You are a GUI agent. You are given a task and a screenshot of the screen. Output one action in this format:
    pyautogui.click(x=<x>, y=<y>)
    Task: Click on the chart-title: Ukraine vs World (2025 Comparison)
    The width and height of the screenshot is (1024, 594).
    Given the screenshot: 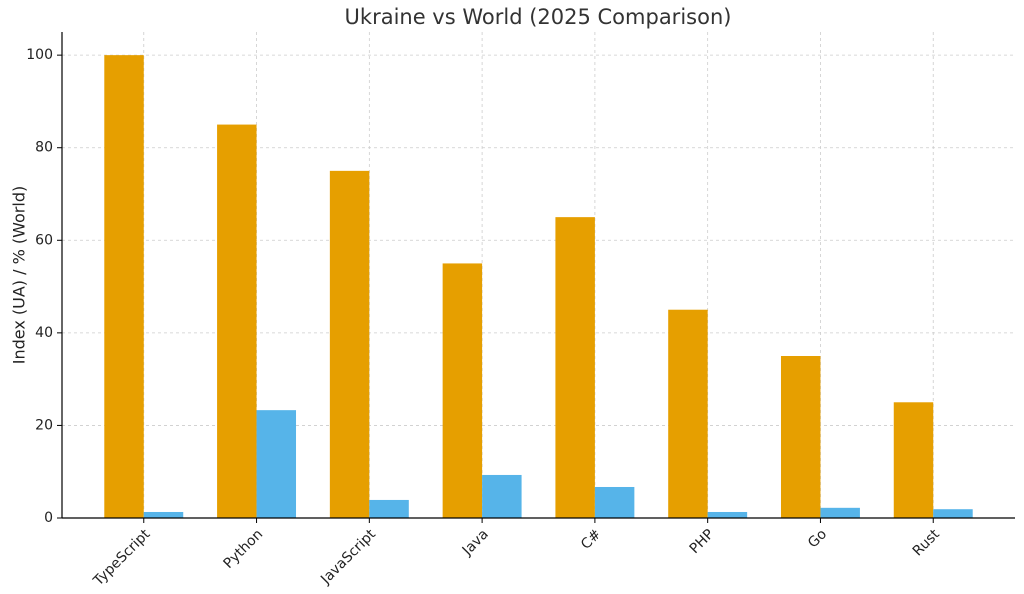 What is the action you would take?
    pyautogui.click(x=538, y=17)
    